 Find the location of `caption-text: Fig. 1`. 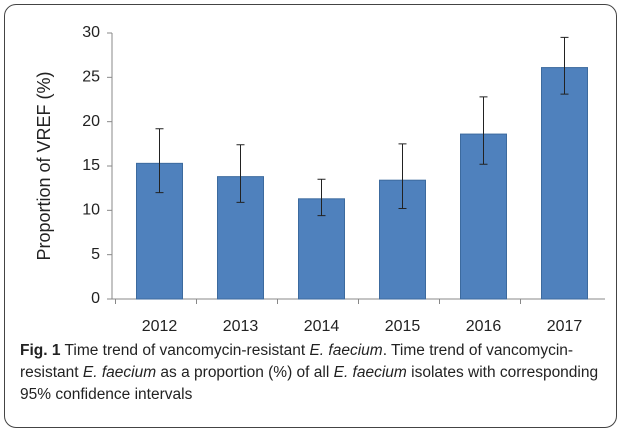

caption-text: Fig. 1 is located at coordinates (40, 350).